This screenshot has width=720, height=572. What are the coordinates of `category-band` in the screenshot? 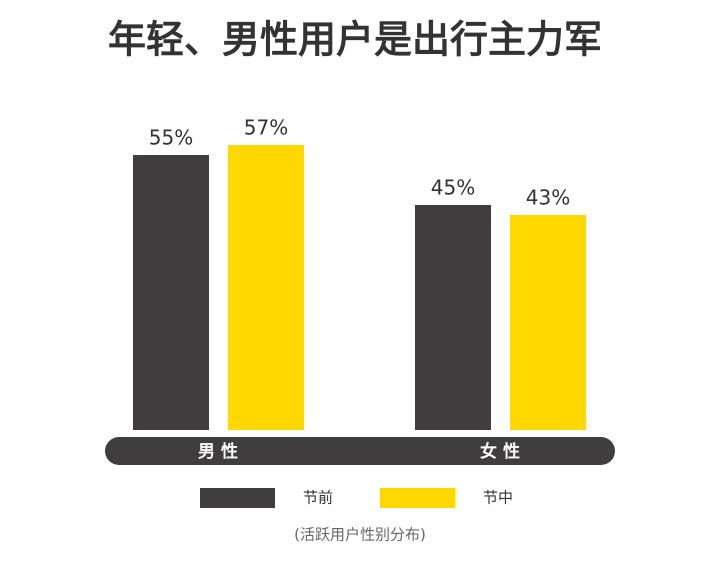 It's located at (360, 451).